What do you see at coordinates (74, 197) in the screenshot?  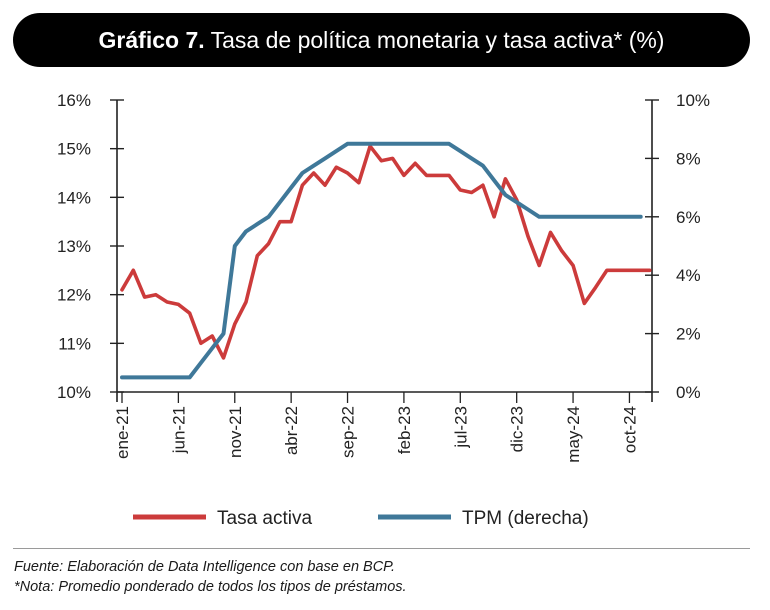 I see `y-left-tick-label: 14%` at bounding box center [74, 197].